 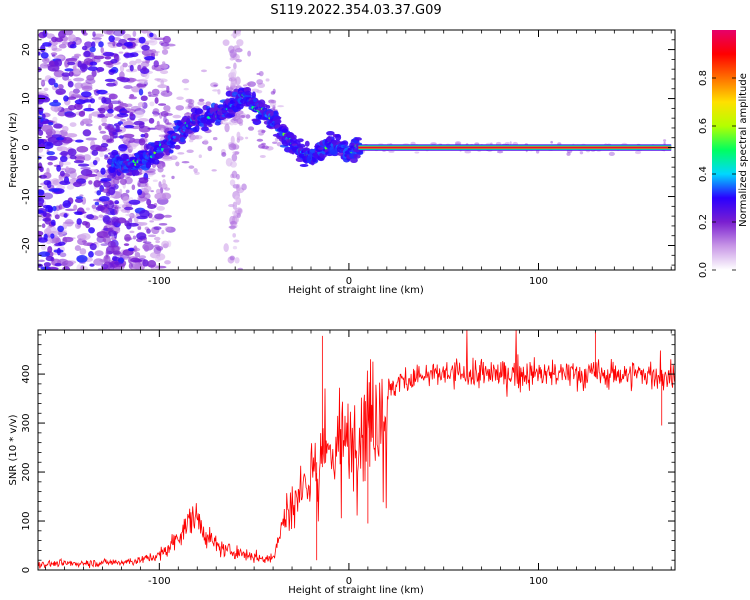 I want to click on y-tick-label: 300, so click(x=26, y=423).